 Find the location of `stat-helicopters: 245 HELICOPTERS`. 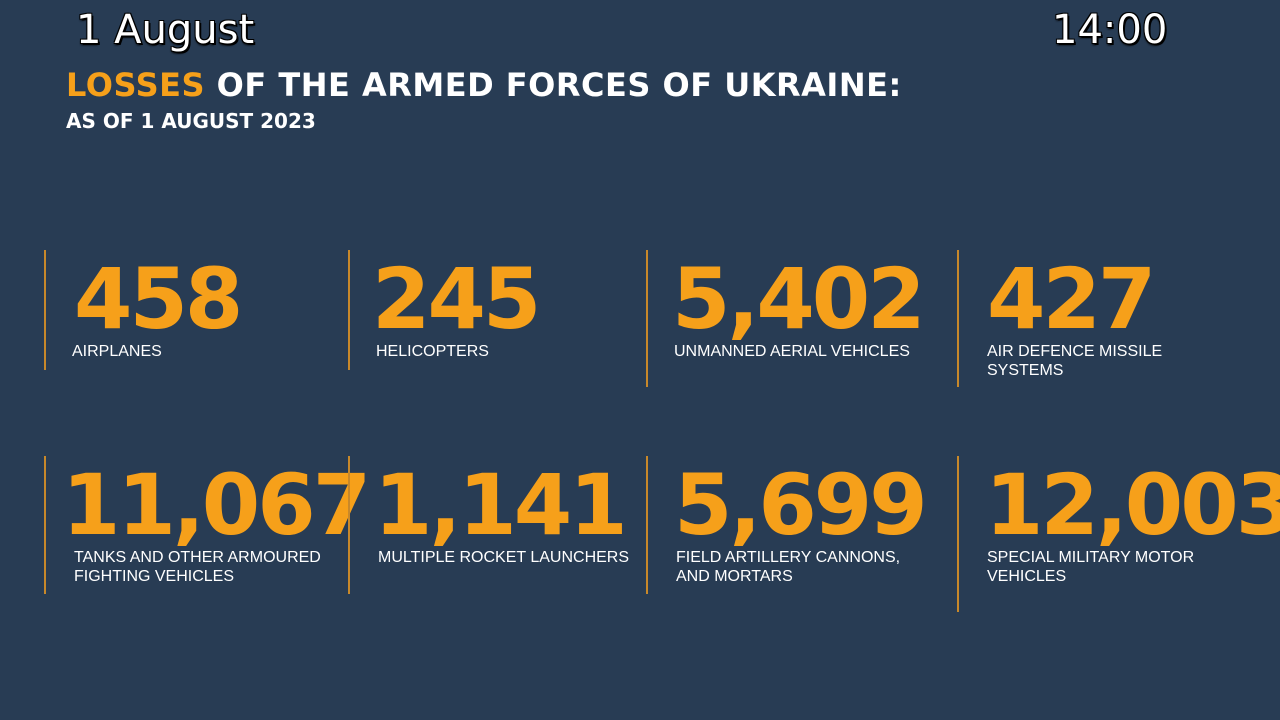

stat-helicopters: 245 HELICOPTERS is located at coordinates (493, 310).